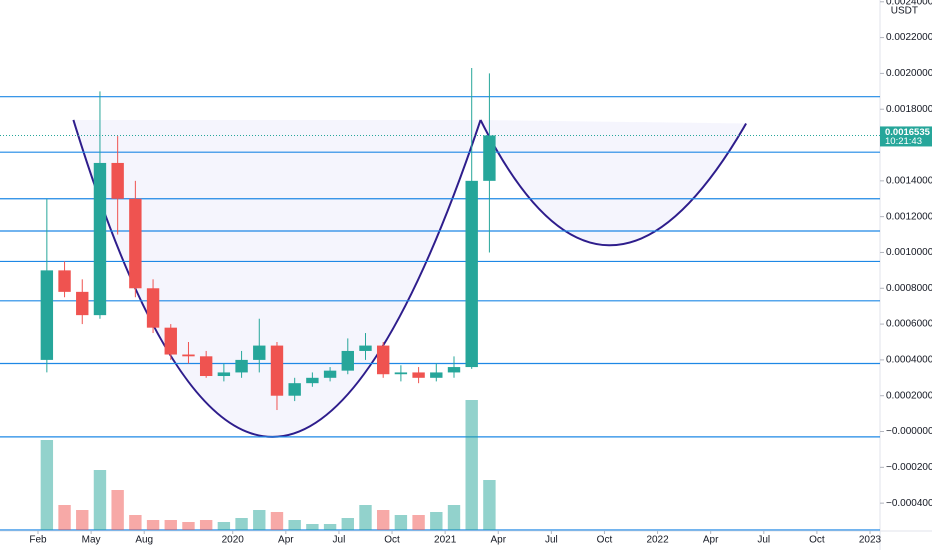 The width and height of the screenshot is (932, 550). I want to click on last-price-label: 0.0016535, so click(908, 132).